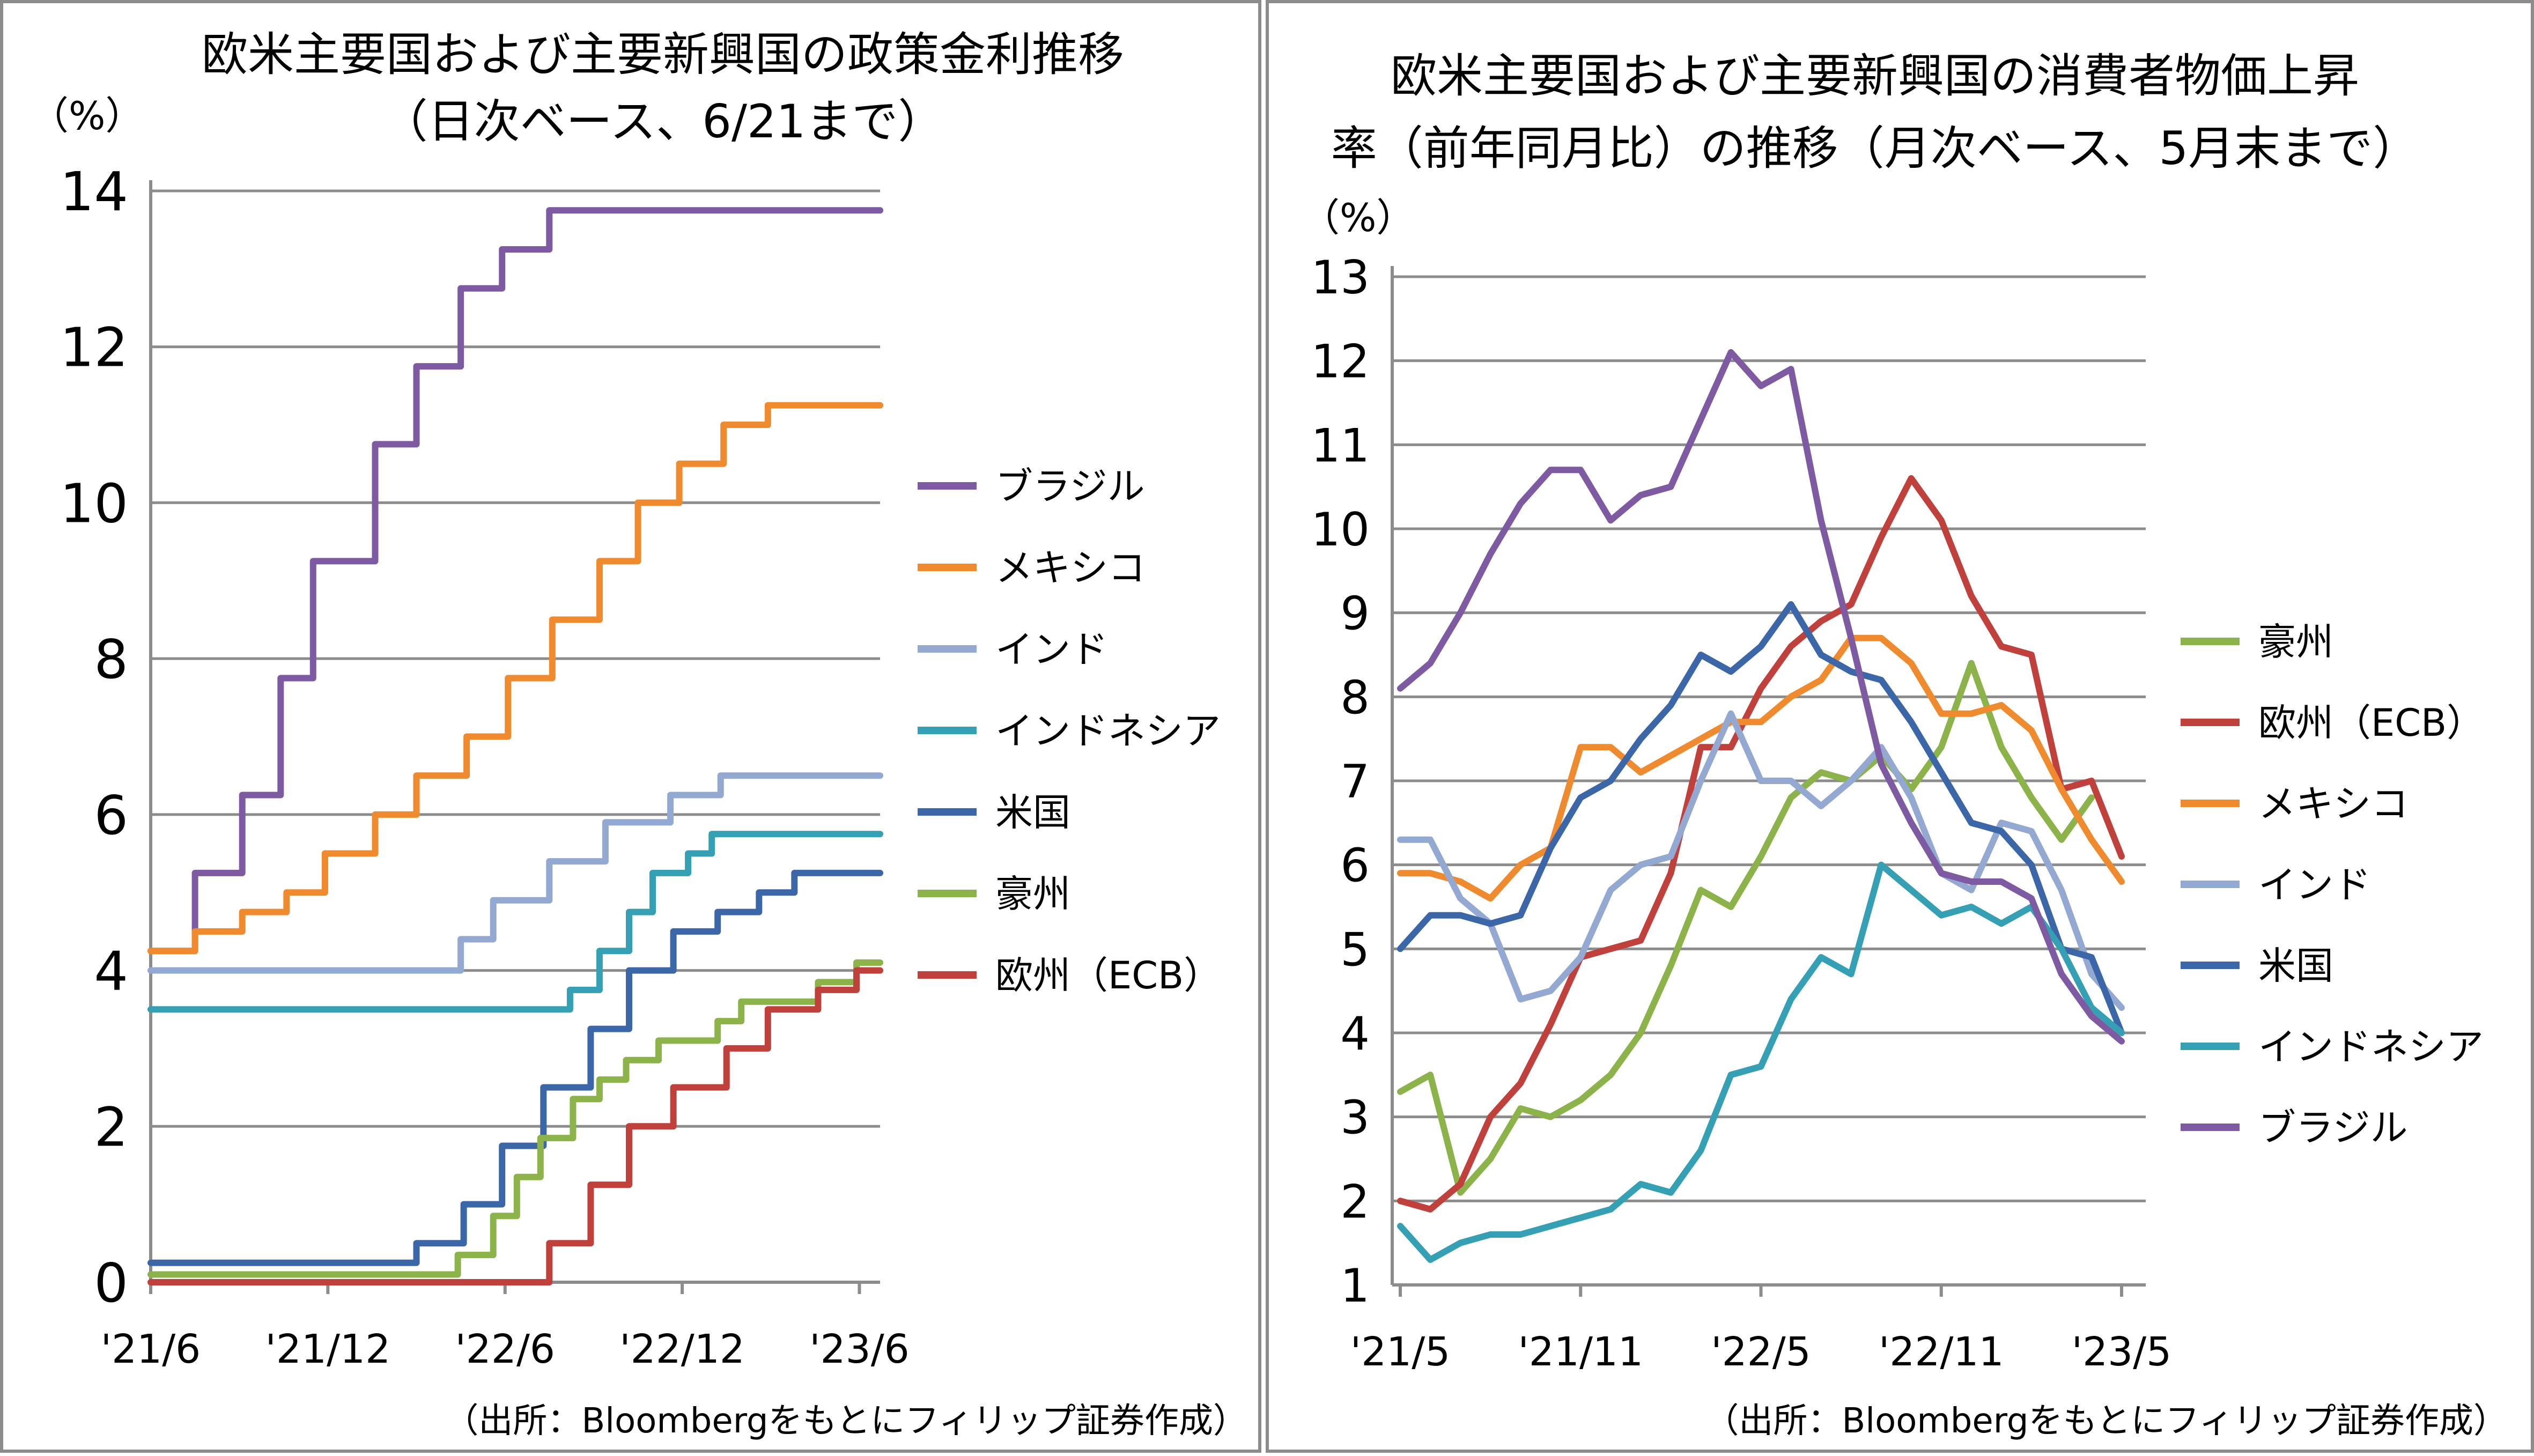  Describe the element at coordinates (1355, 950) in the screenshot. I see `y-tick-label: 5` at that location.